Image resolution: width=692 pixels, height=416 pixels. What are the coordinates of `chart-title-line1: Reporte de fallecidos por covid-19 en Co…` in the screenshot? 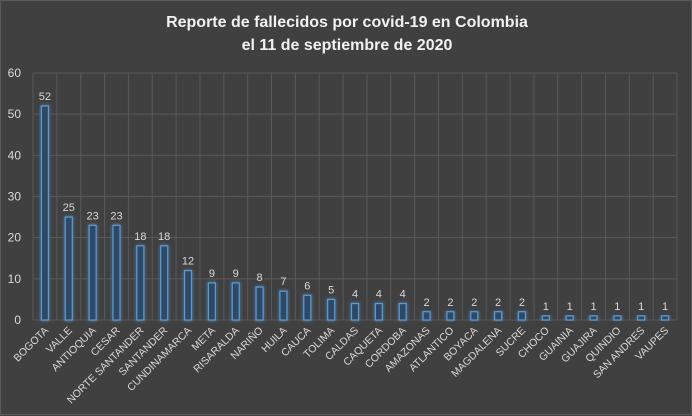 It's located at (347, 22).